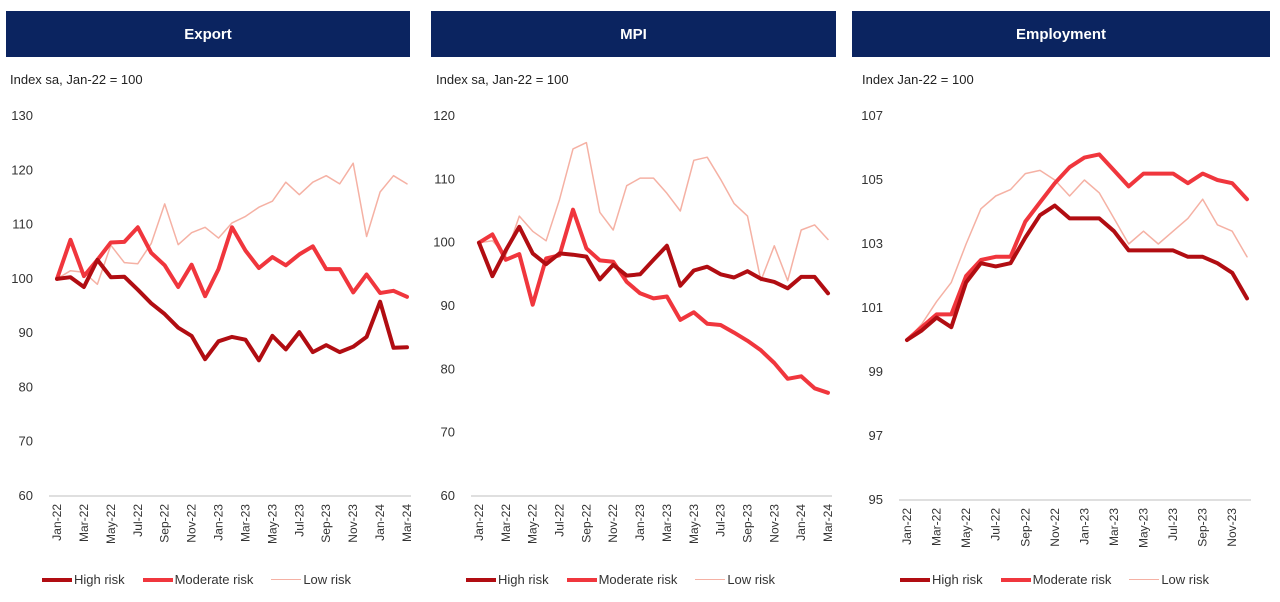 This screenshot has width=1280, height=602. Describe the element at coordinates (876, 435) in the screenshot. I see `y-tick-label-97: 97` at that location.